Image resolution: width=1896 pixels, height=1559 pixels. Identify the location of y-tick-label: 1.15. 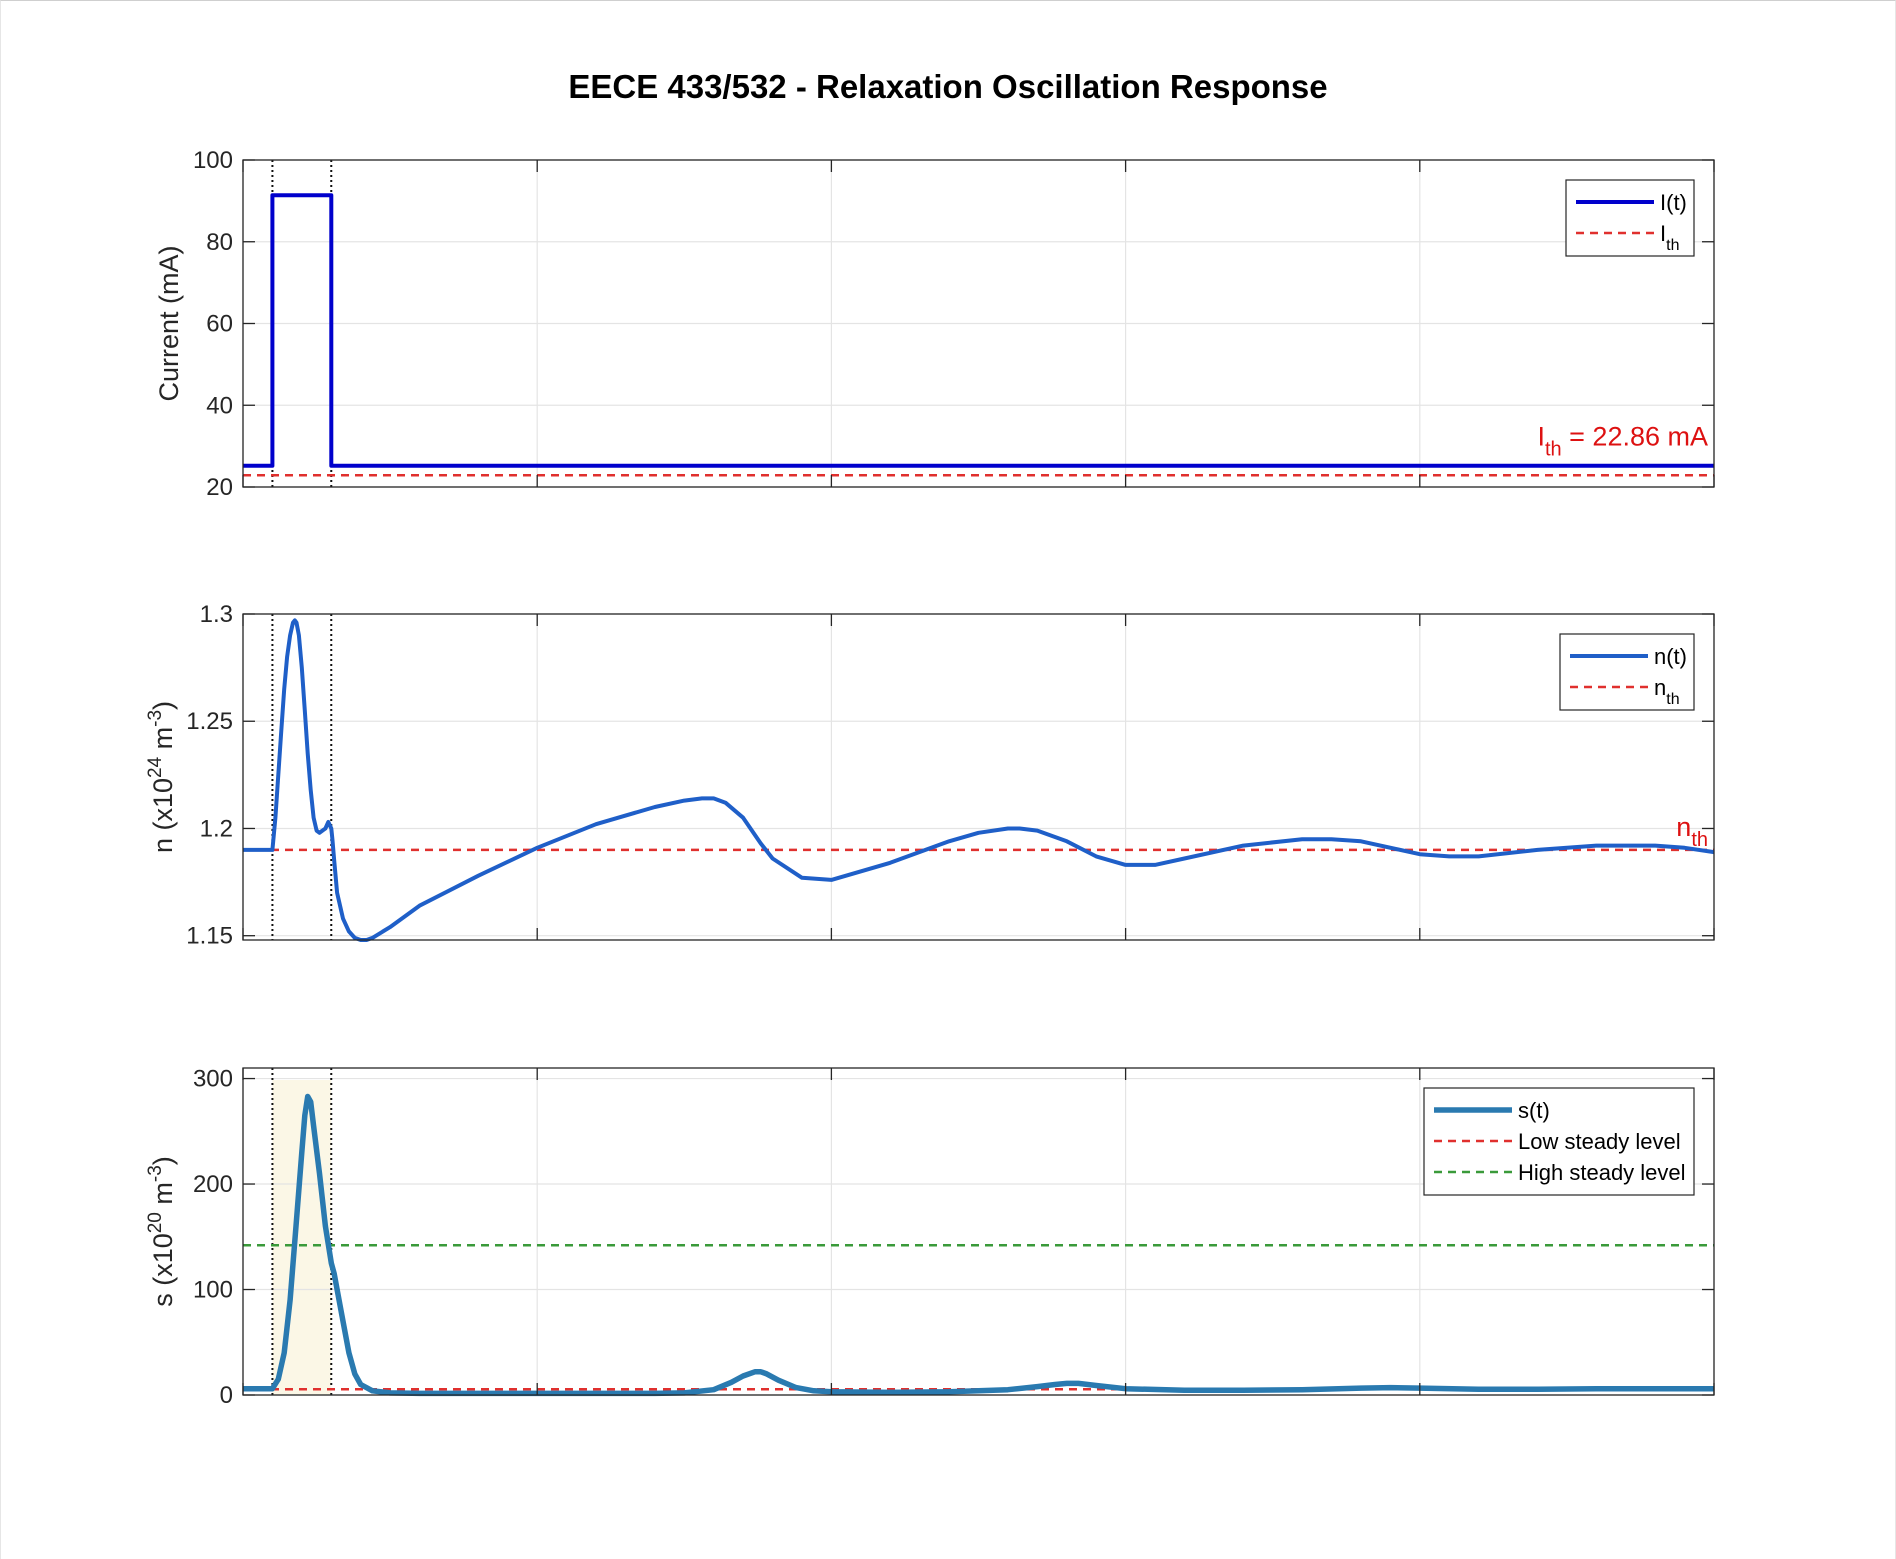
(209, 936).